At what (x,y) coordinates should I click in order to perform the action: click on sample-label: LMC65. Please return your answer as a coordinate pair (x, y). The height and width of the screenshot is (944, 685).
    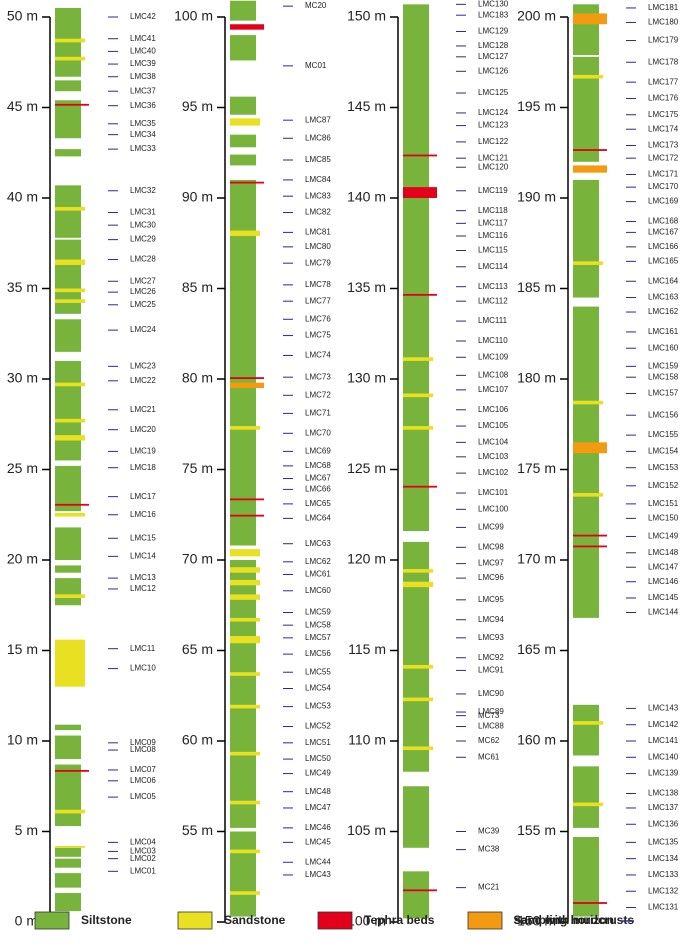
    Looking at the image, I should click on (318, 503).